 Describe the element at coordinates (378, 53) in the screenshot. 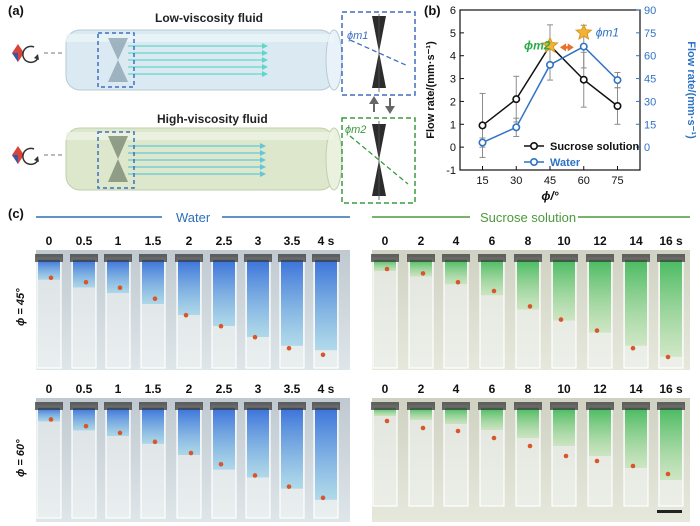

I see `phi-m1-zoom-box` at that location.